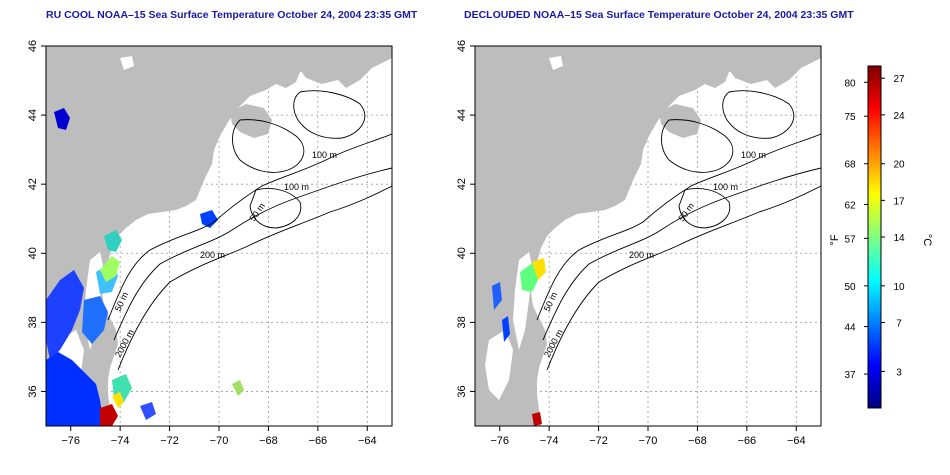 The image size is (950, 475). Describe the element at coordinates (519, 342) in the screenshot. I see `right-sst-pixels` at that location.